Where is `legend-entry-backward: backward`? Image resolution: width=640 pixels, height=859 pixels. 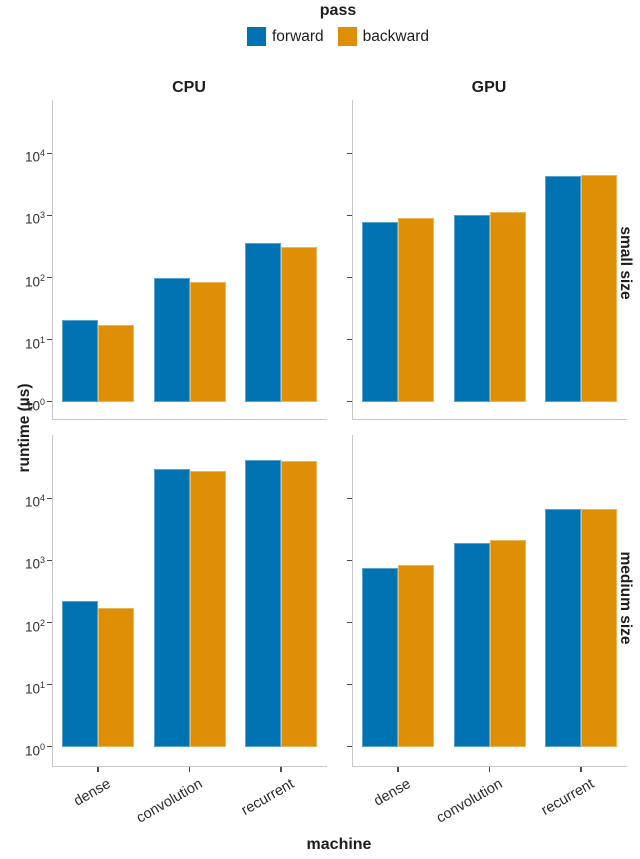 legend-entry-backward: backward is located at coordinates (383, 36).